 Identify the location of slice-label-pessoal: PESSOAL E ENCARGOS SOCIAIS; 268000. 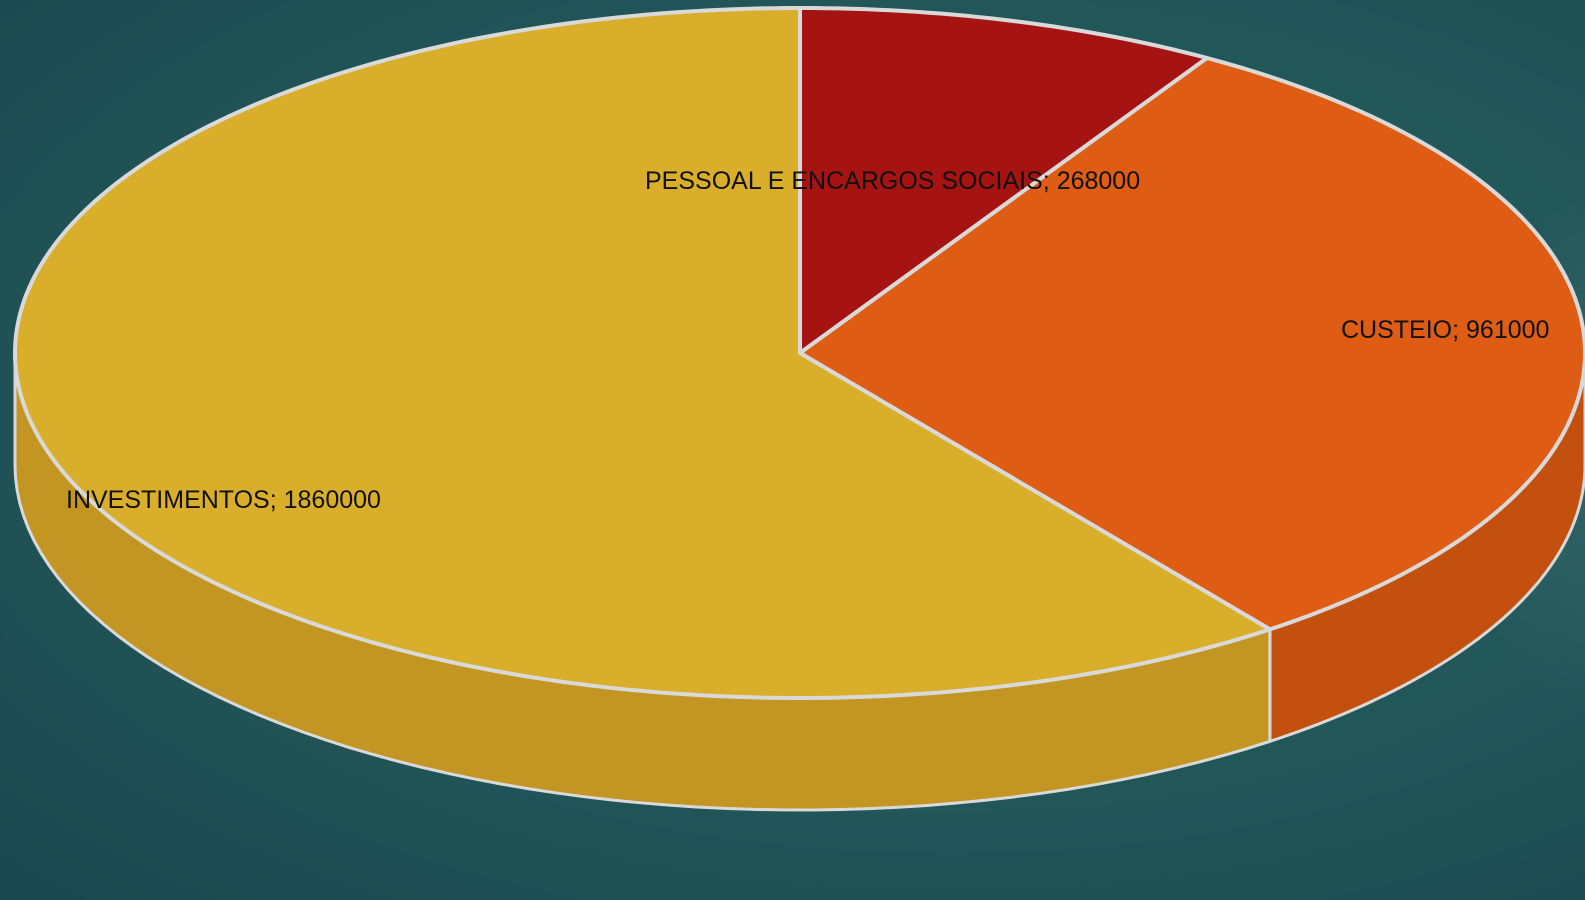
(892, 181).